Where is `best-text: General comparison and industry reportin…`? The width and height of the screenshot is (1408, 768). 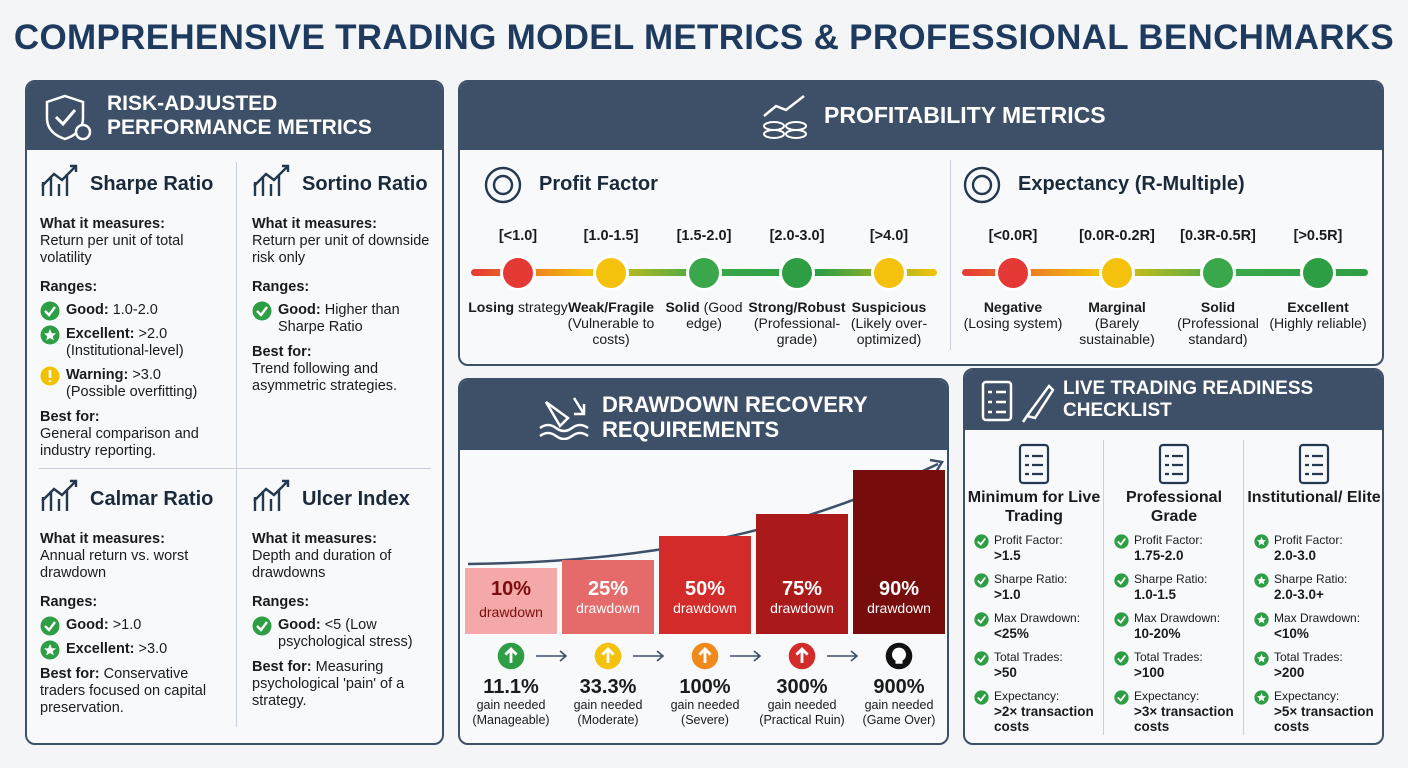
best-text: General comparison and industry reportin… is located at coordinates (119, 442).